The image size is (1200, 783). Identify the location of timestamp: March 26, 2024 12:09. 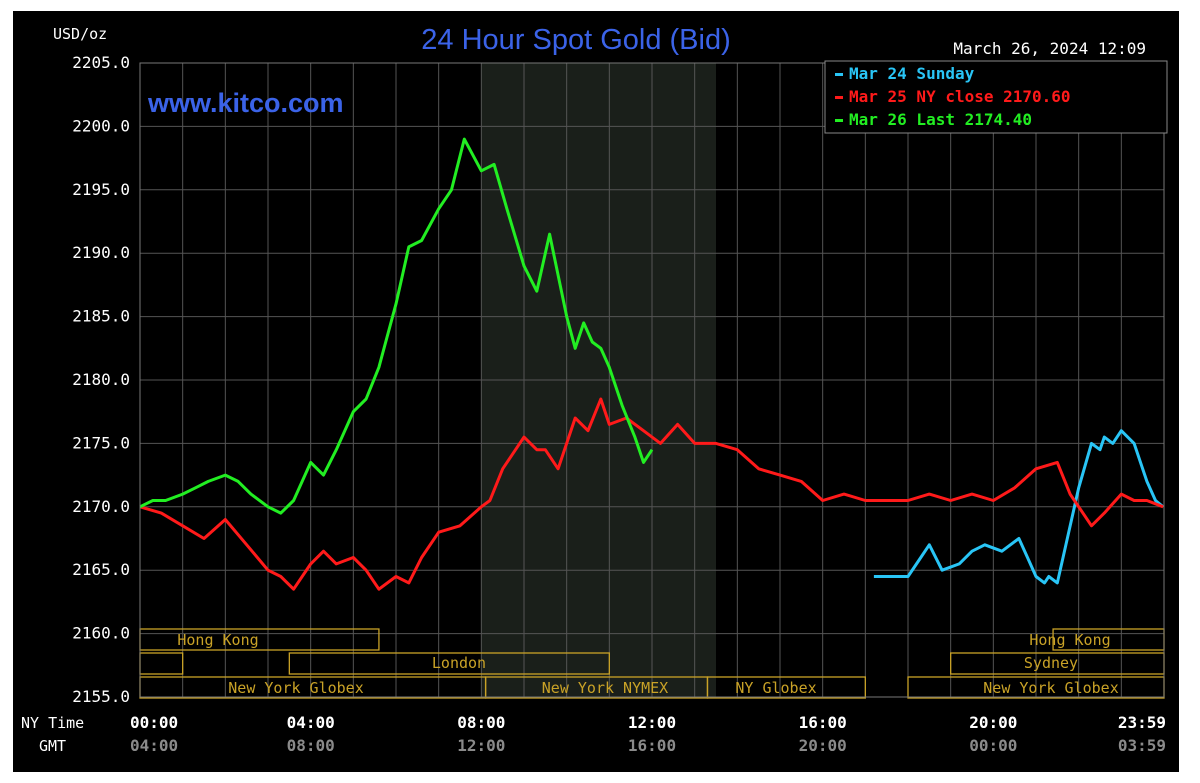
(1049, 48).